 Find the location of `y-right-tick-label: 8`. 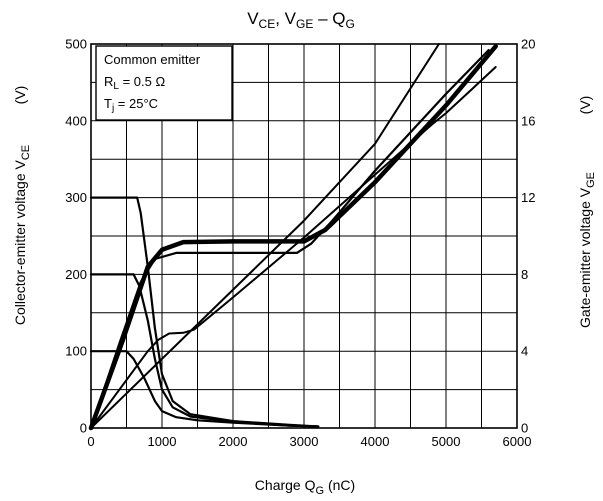

y-right-tick-label: 8 is located at coordinates (524, 274).